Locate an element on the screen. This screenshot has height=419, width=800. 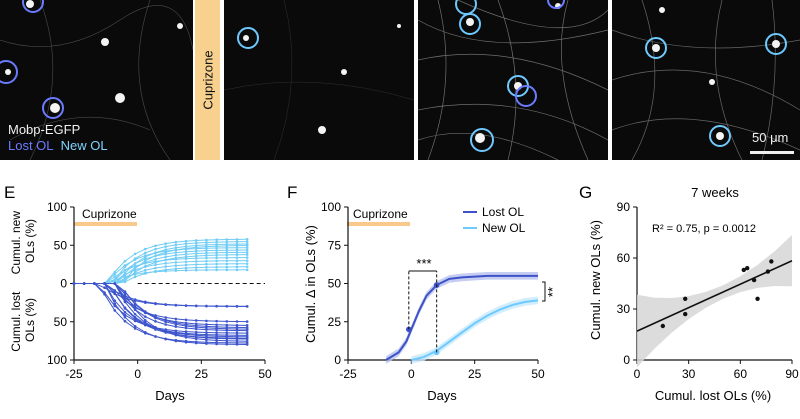
scale-bar-label: 50 μm is located at coordinates (770, 137).